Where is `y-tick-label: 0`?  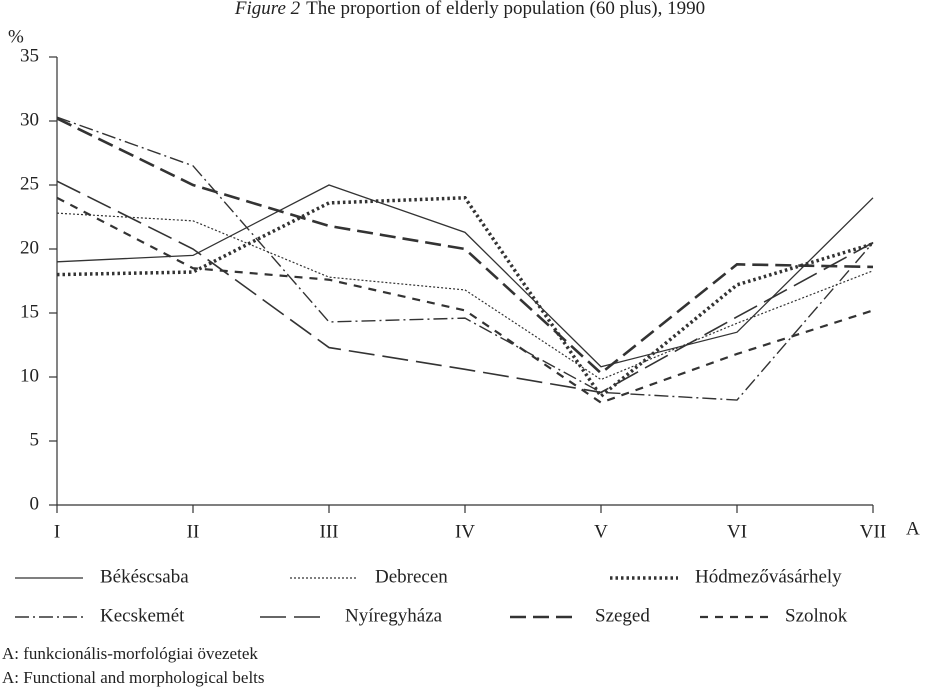 y-tick-label: 0 is located at coordinates (35, 503).